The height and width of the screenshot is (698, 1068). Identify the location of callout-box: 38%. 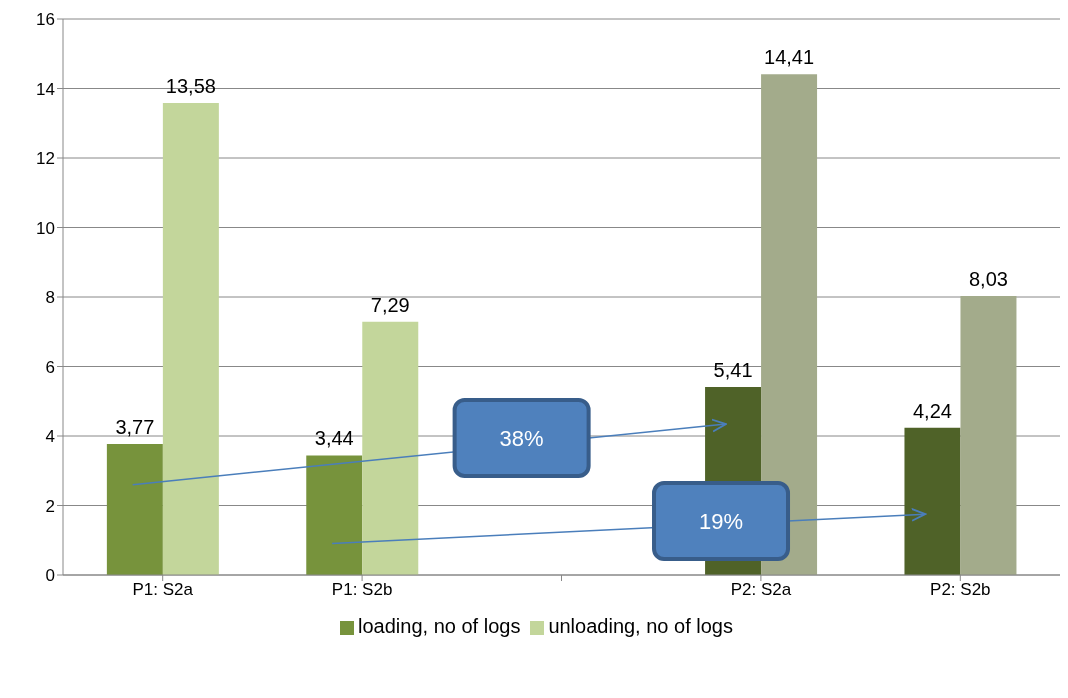
(521, 437).